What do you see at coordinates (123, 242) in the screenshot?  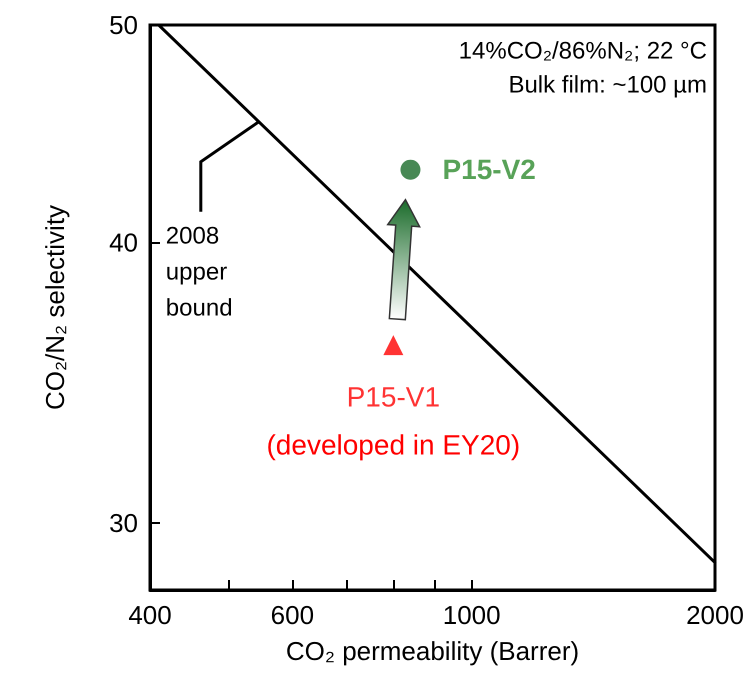 I see `y-tick-label: 40` at bounding box center [123, 242].